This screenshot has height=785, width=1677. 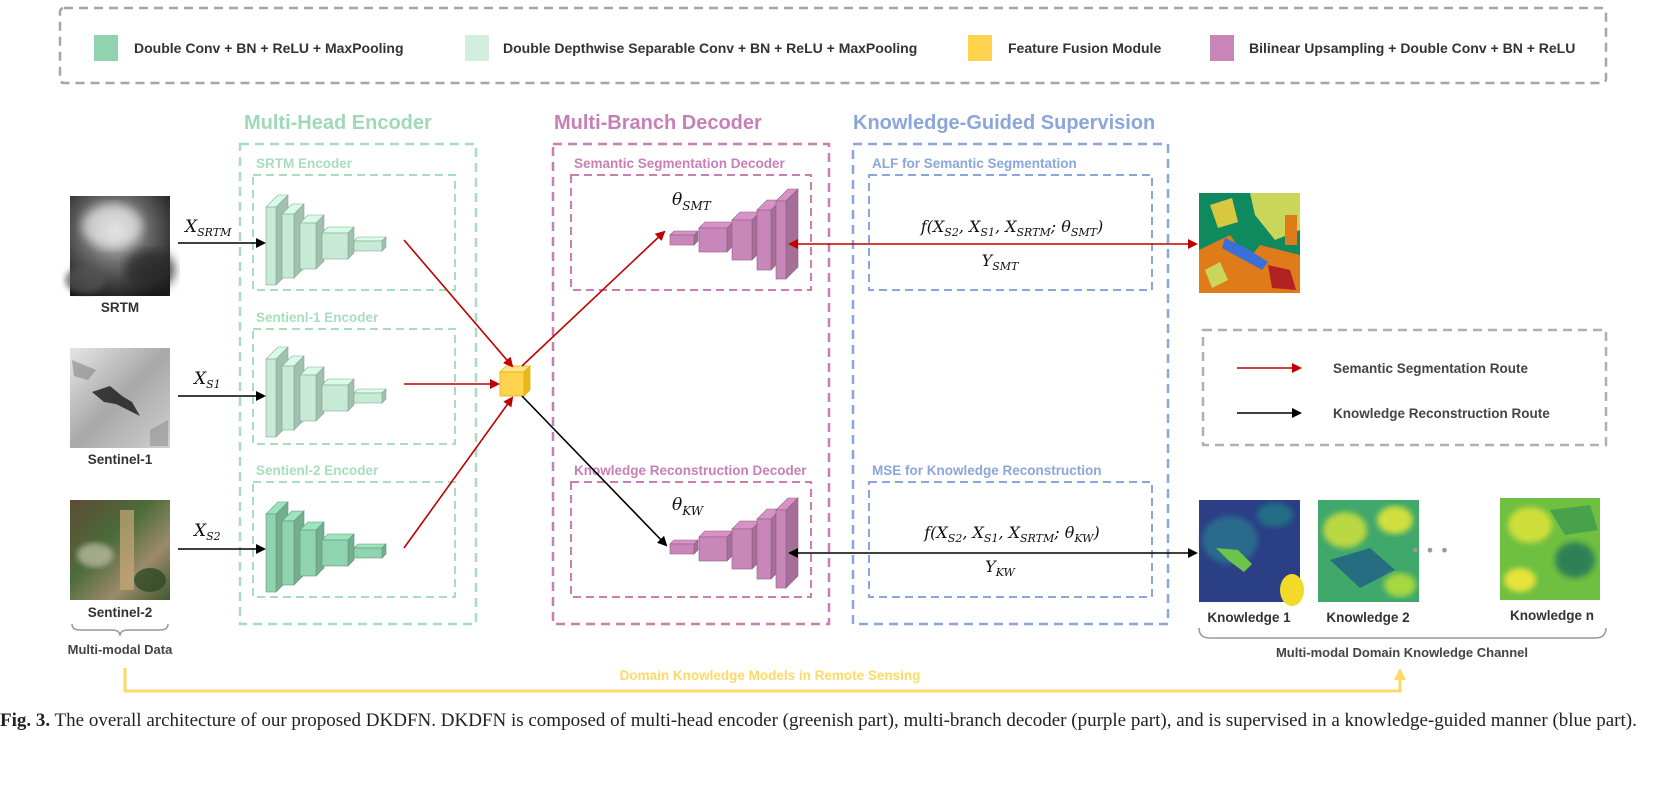 What do you see at coordinates (304, 163) in the screenshot?
I see `srtm-encoder-label: SRTM Encoder` at bounding box center [304, 163].